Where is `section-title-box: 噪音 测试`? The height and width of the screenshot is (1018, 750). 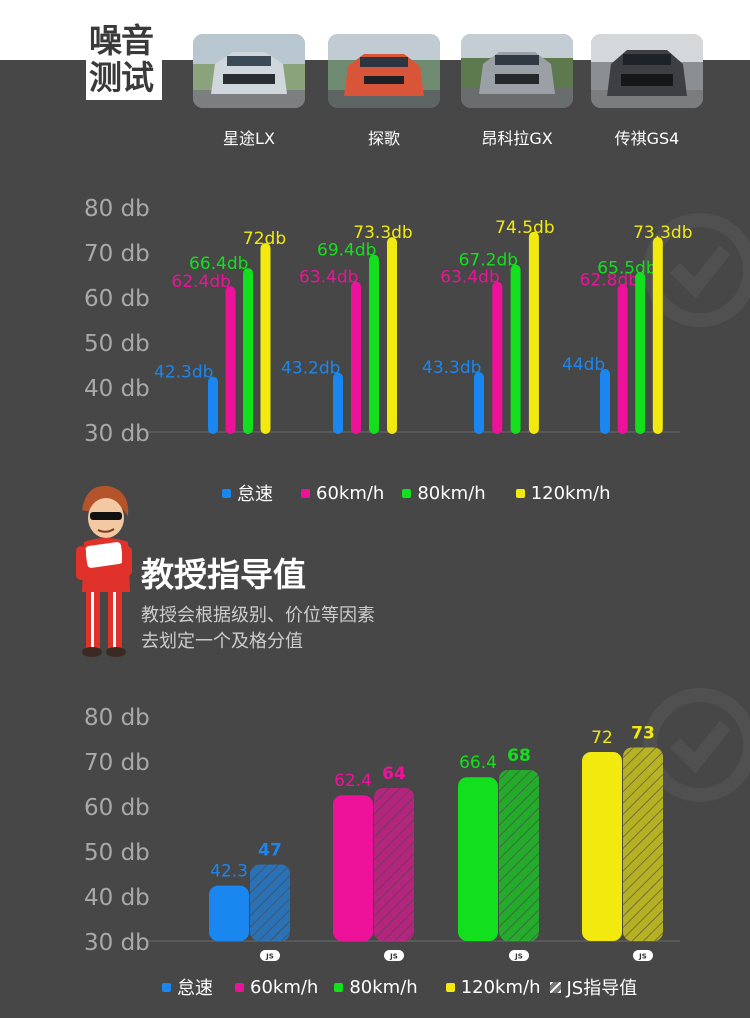
section-title-box: 噪音 测试 is located at coordinates (124, 60).